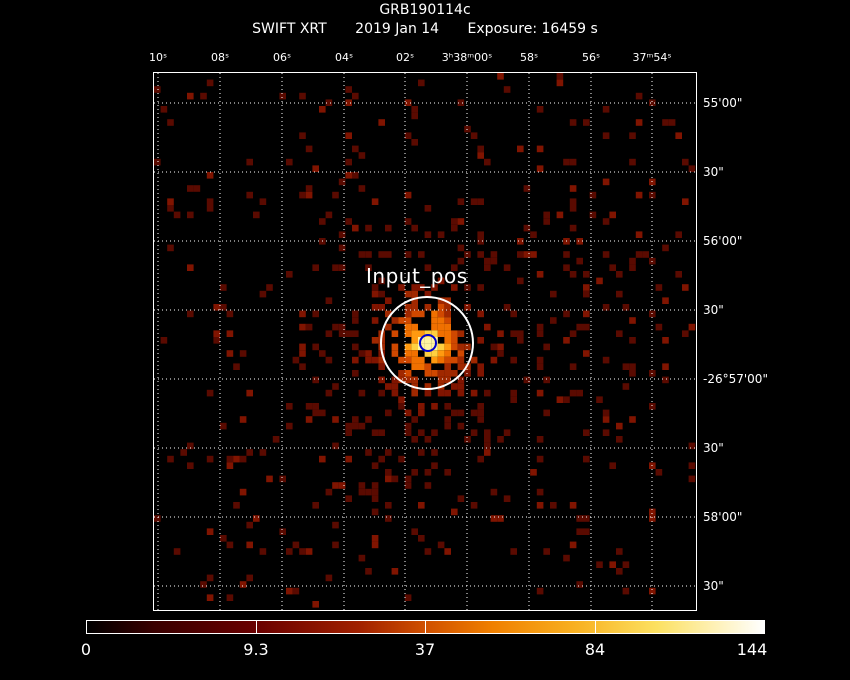 The width and height of the screenshot is (850, 680). Describe the element at coordinates (428, 343) in the screenshot. I see `position-marker` at that location.